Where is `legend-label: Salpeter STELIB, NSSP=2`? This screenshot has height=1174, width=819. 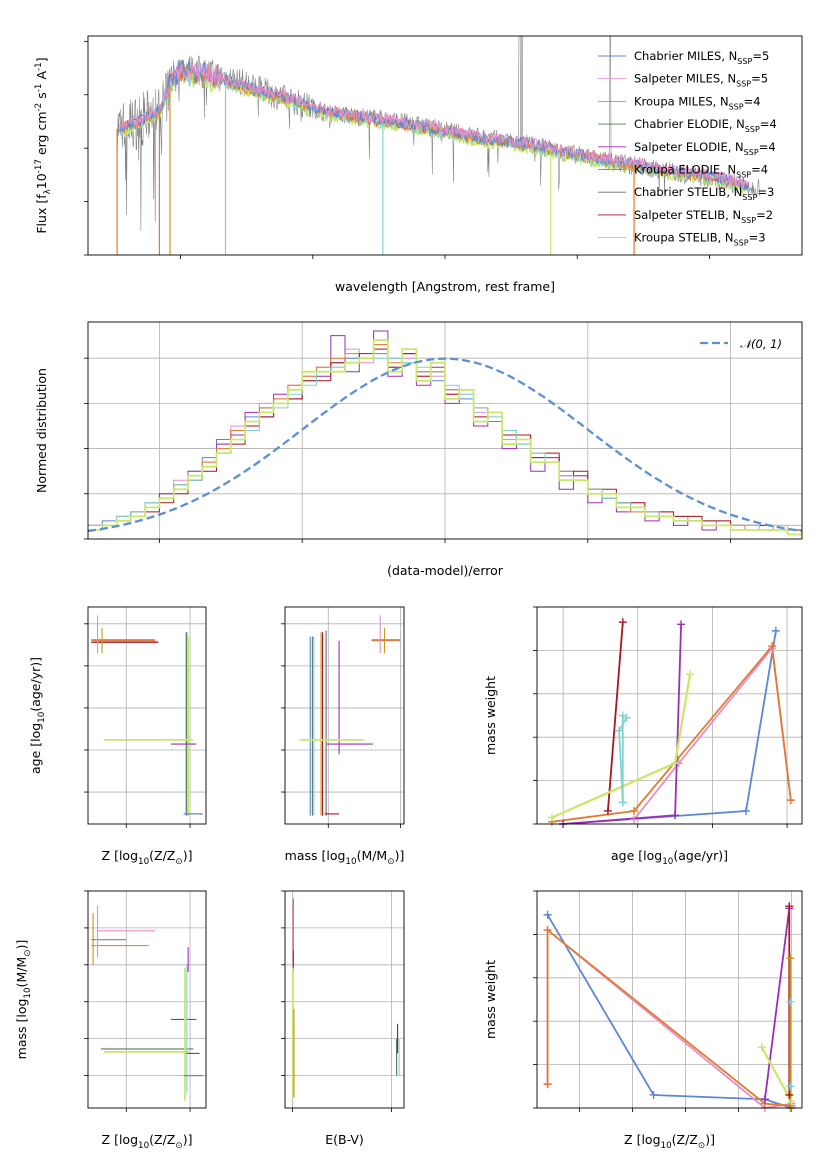 legend-label: Salpeter STELIB, NSSP=2 is located at coordinates (703, 216).